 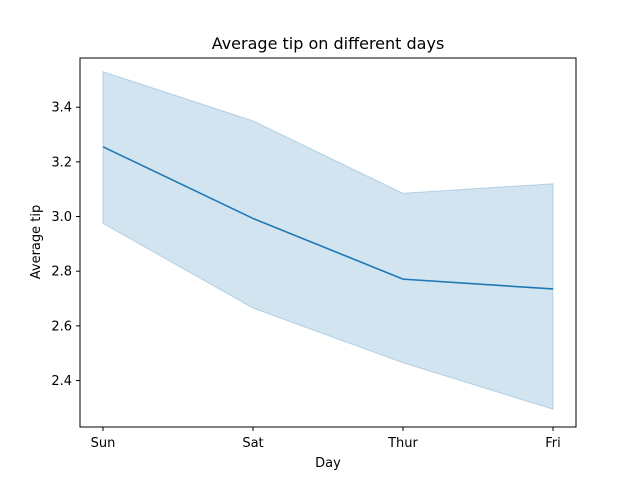 I want to click on y-tick-label: 2.8, so click(x=61, y=272).